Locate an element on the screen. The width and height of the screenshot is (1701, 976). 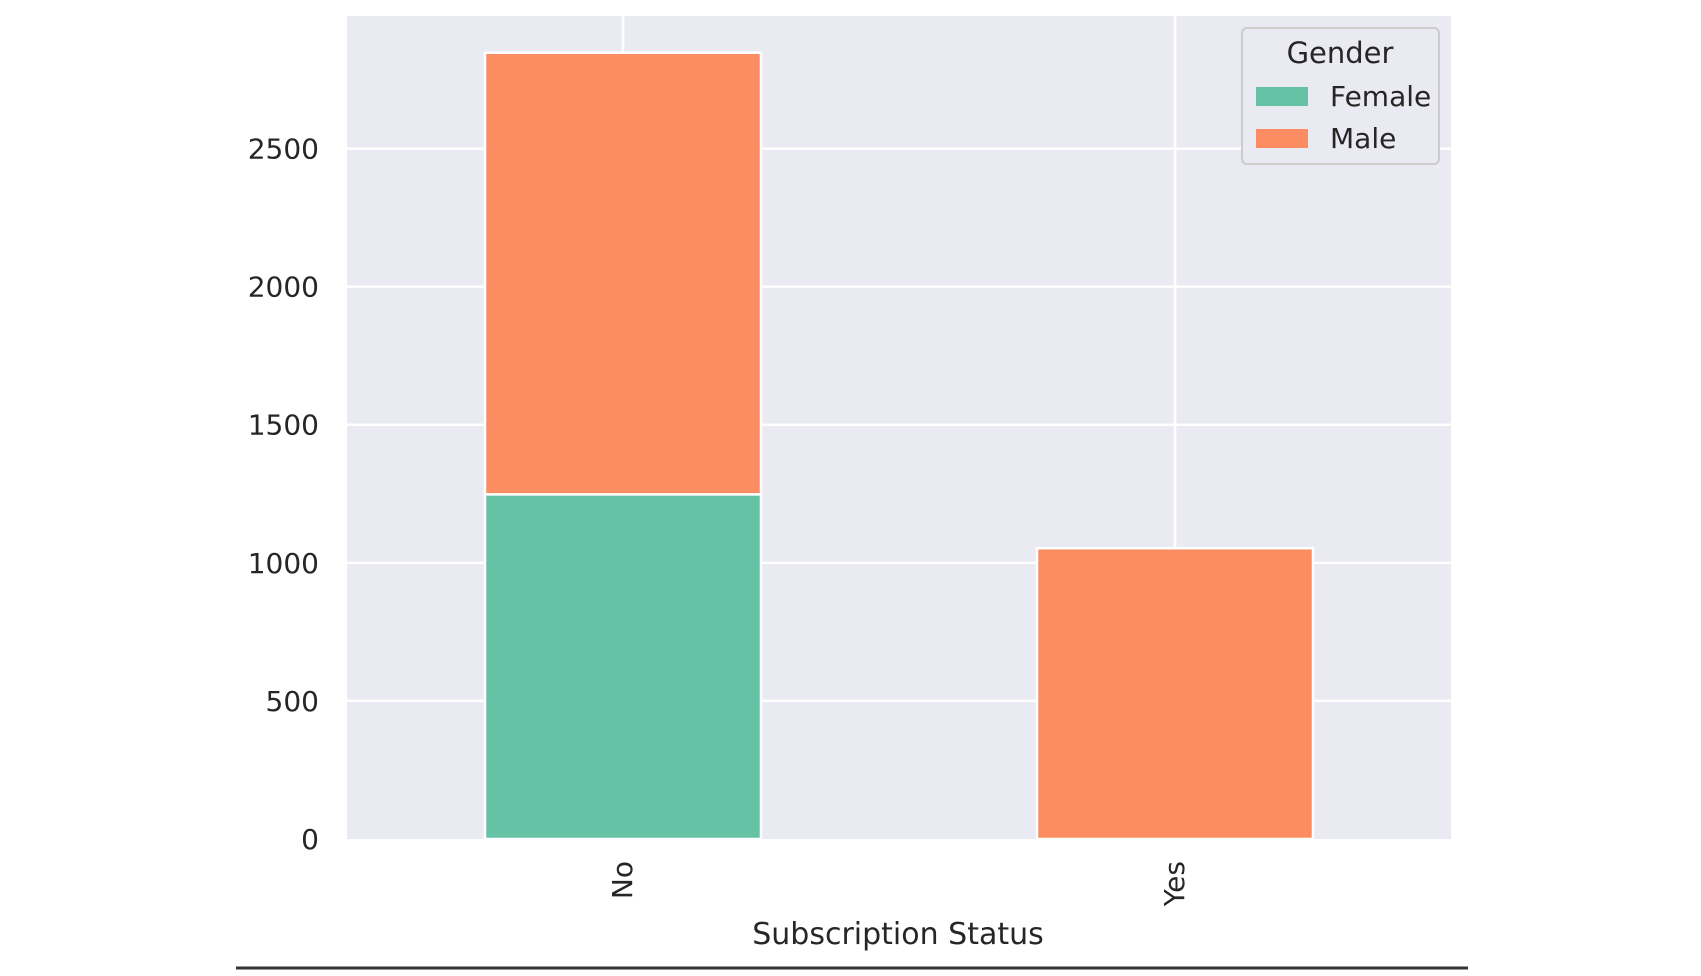
legend-label-male: Male is located at coordinates (1363, 138).